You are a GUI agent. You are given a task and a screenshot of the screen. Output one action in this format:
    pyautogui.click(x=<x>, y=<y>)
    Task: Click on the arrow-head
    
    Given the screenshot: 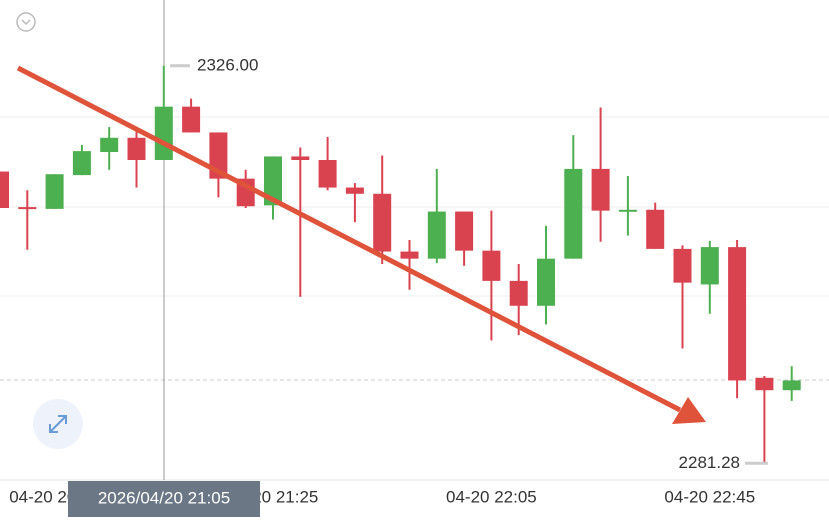 What is the action you would take?
    pyautogui.click(x=689, y=410)
    